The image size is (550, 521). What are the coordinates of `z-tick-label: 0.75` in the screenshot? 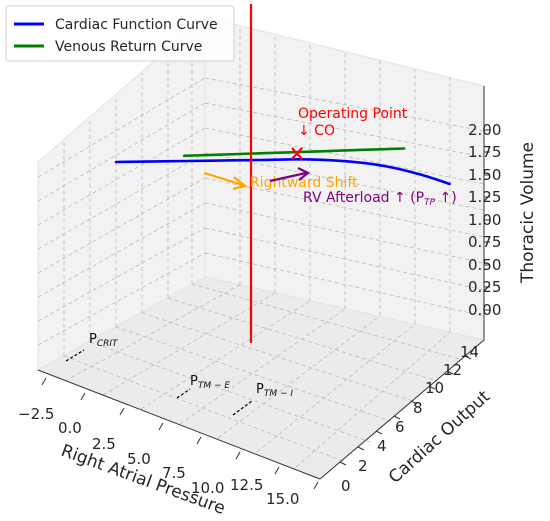 It's located at (484, 242).